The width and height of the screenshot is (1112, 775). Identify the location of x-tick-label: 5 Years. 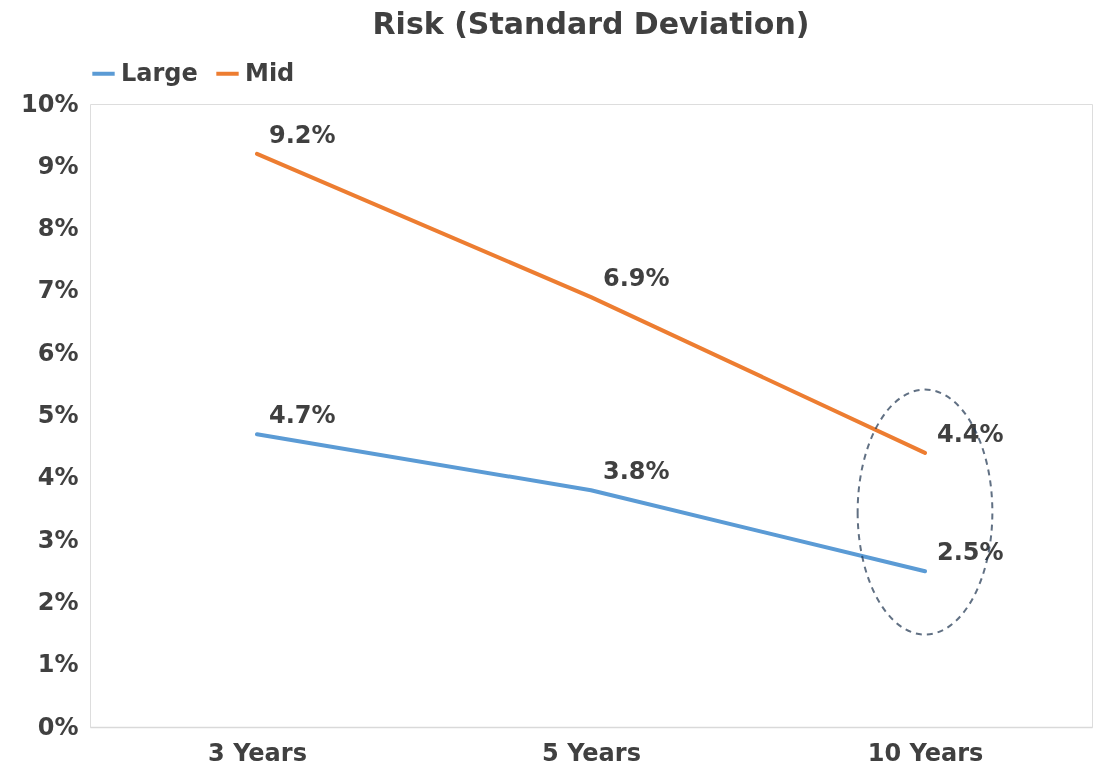
(591, 752).